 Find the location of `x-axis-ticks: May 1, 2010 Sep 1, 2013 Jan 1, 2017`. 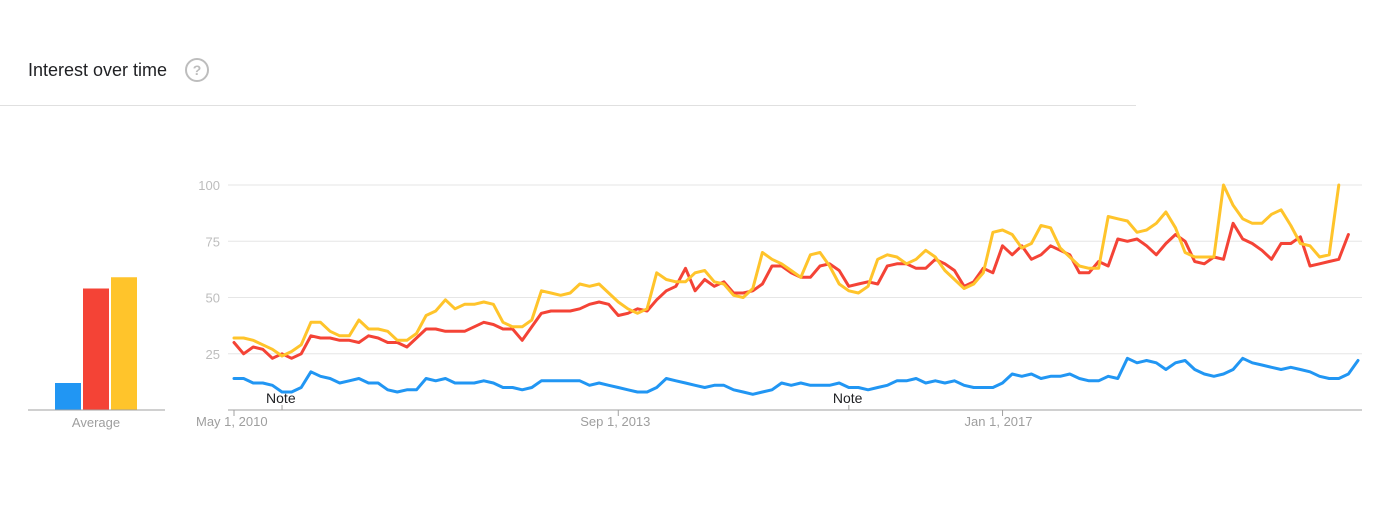

x-axis-ticks: May 1, 2010 Sep 1, 2013 Jan 1, 2017 is located at coordinates (614, 419).